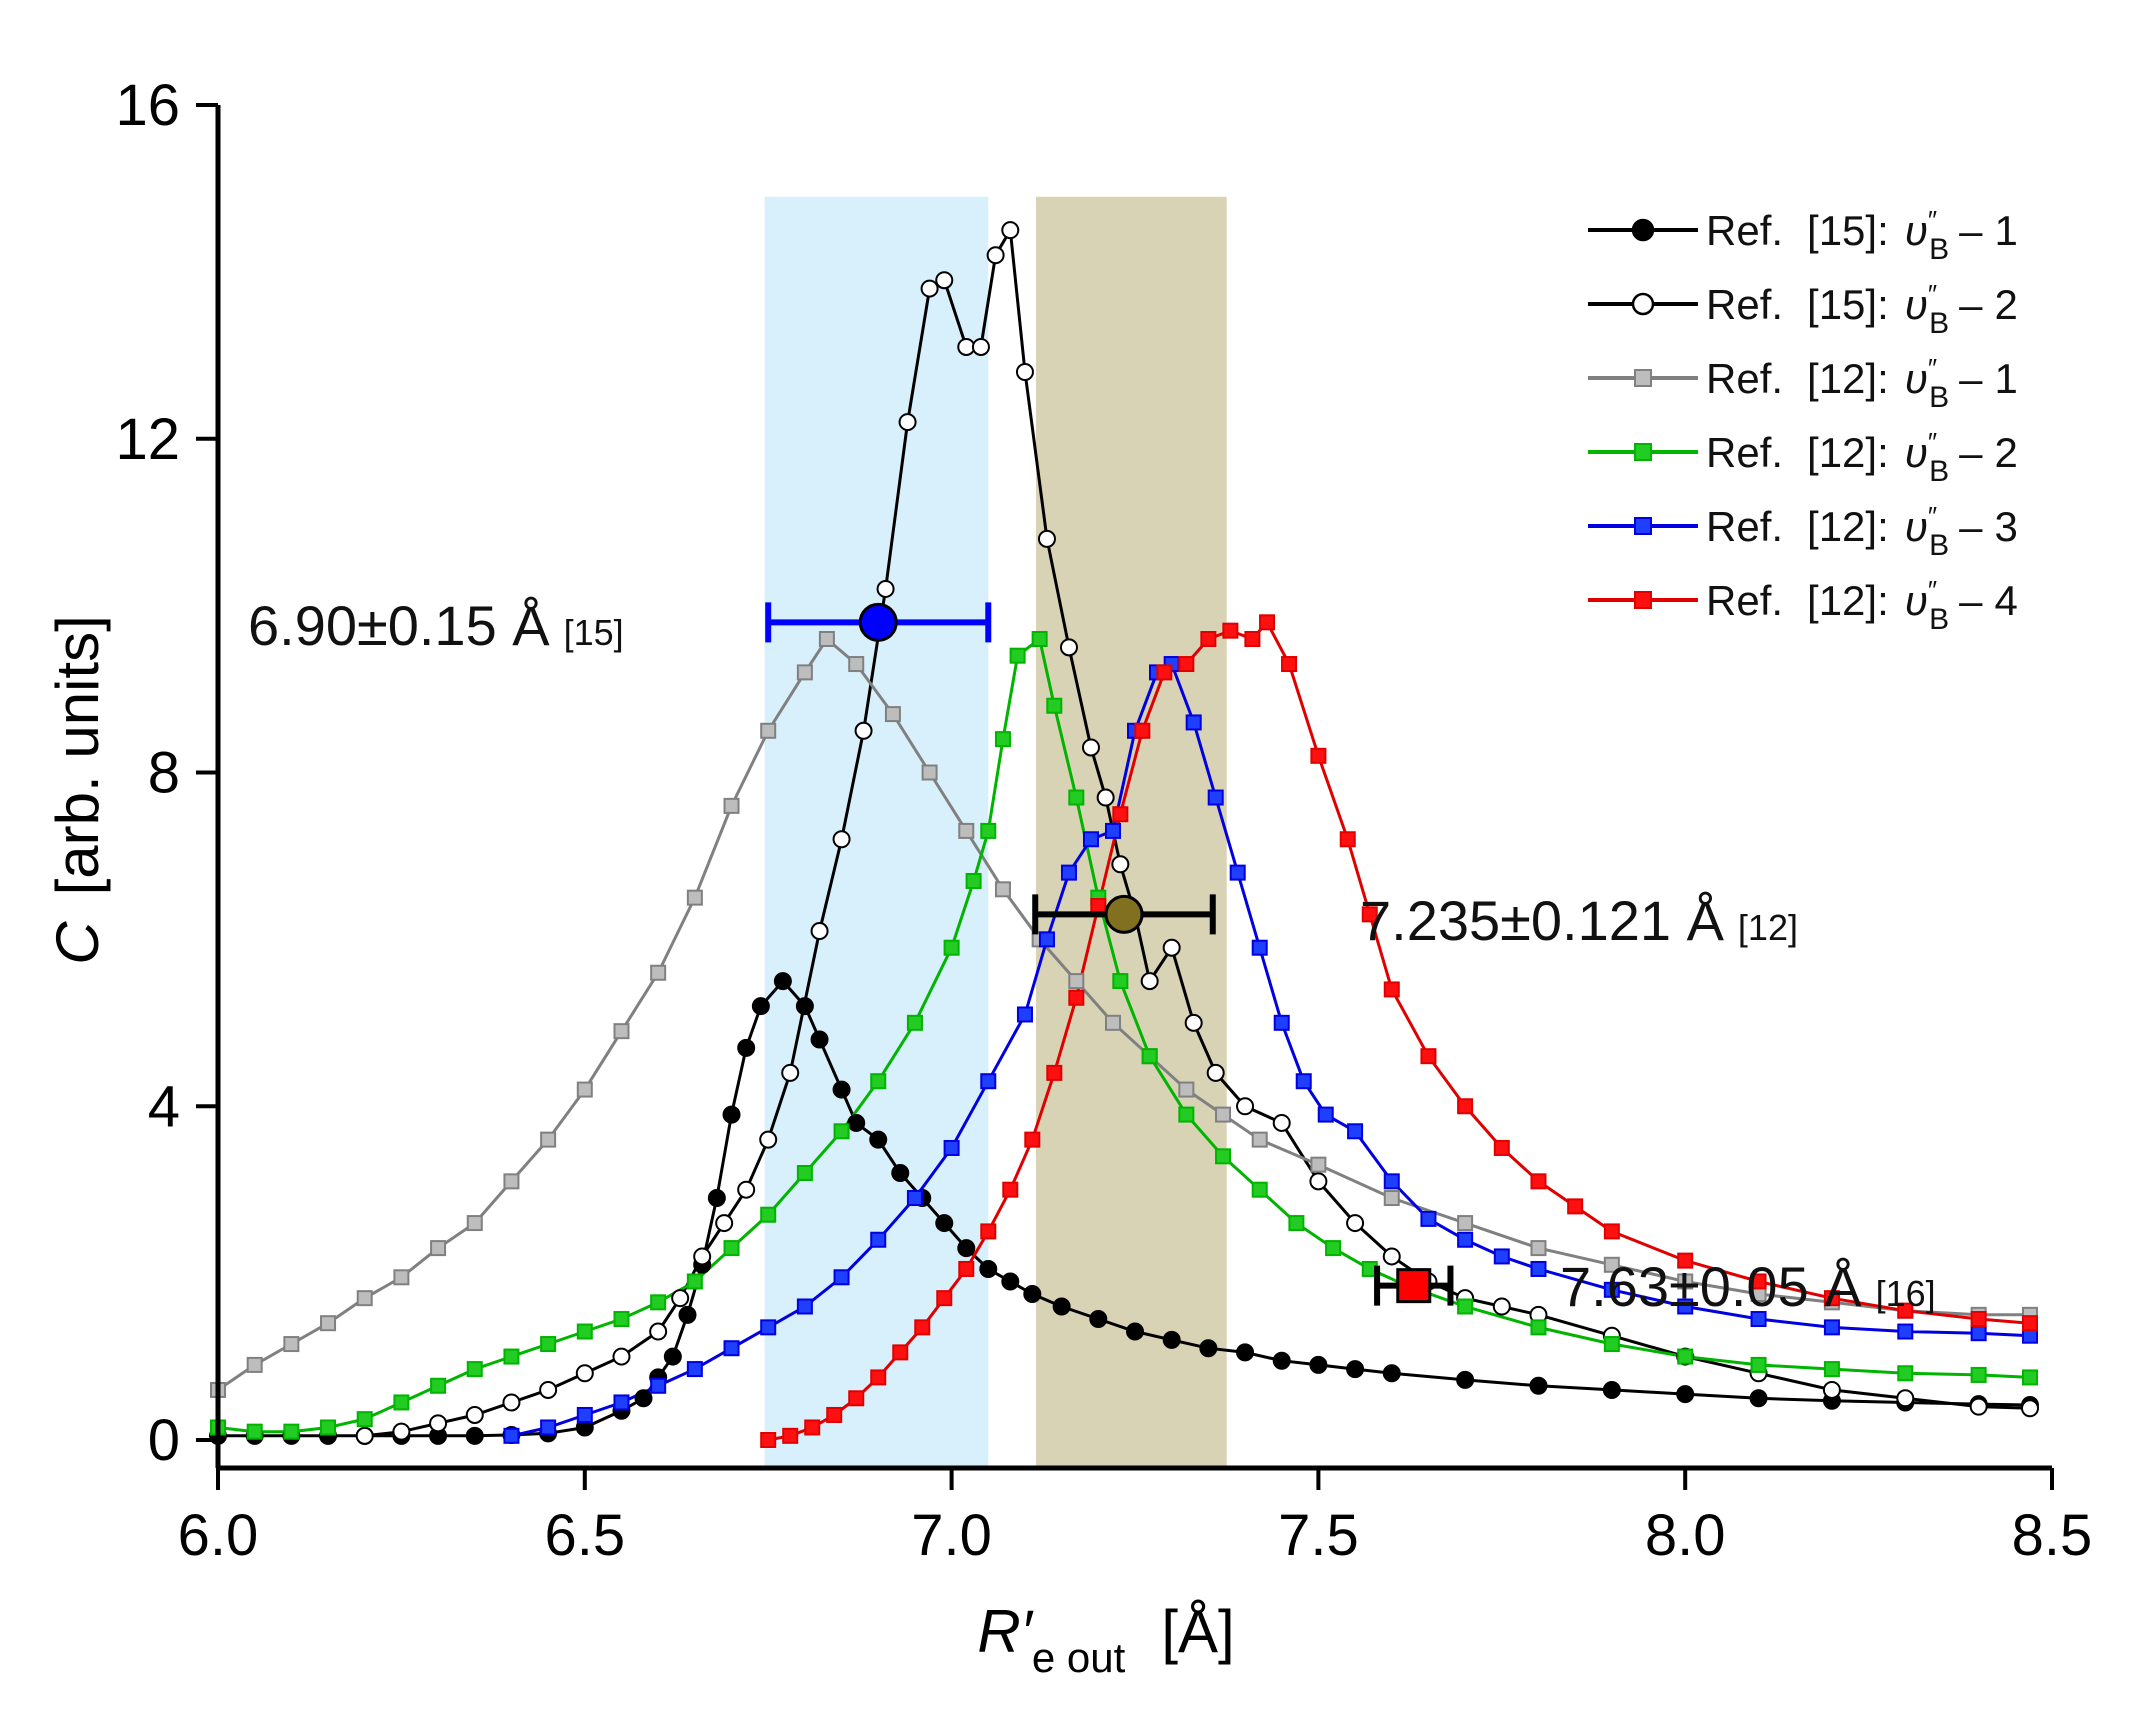 This screenshot has width=2144, height=1719. Describe the element at coordinates (1579, 920) in the screenshot. I see `annotation-ref12: 7.235±0.121 Å [12]` at that location.